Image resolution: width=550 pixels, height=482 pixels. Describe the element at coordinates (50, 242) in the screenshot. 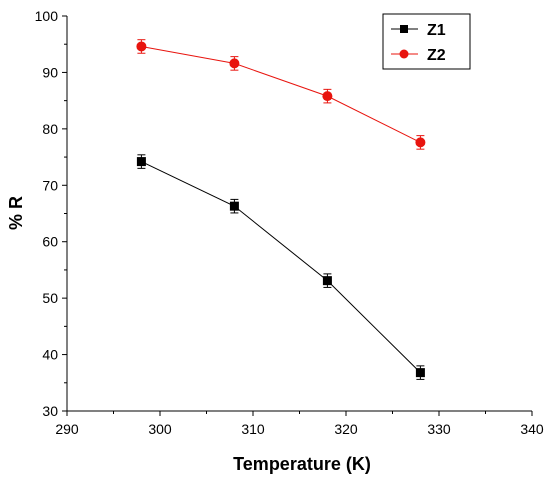

I see `y-tick-label: 60` at that location.